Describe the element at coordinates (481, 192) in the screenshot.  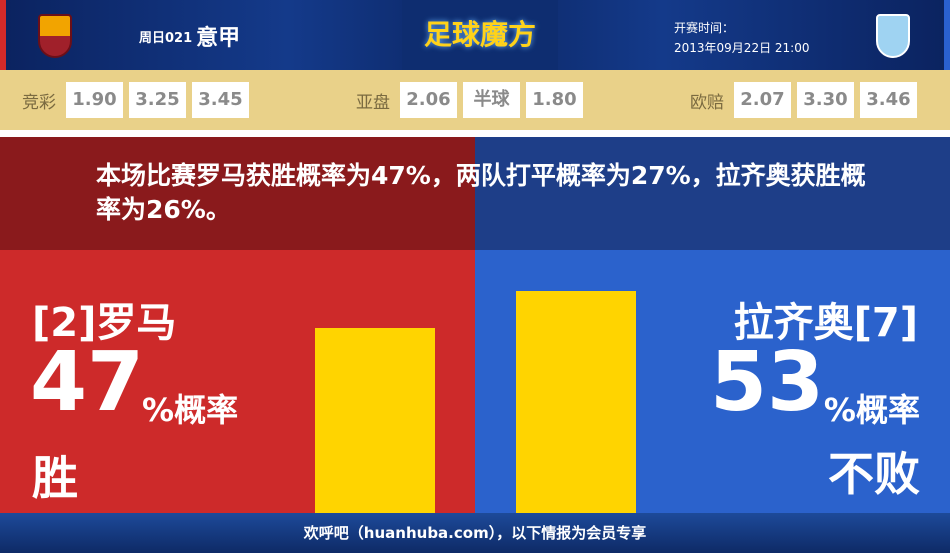
I see `summary-text: 本场比赛罗马获胜概率为47%，两队打平概率为27%，拉齐奥获胜概率为26%。` at that location.